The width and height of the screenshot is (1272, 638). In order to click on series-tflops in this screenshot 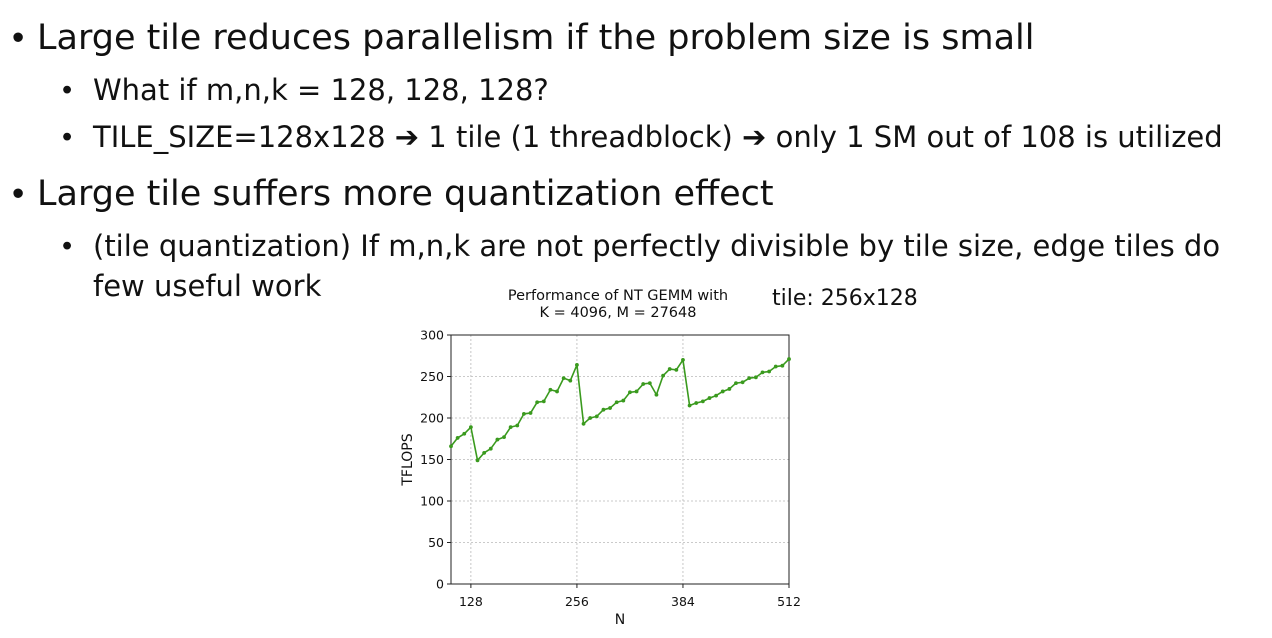, I will do `click(620, 410)`.